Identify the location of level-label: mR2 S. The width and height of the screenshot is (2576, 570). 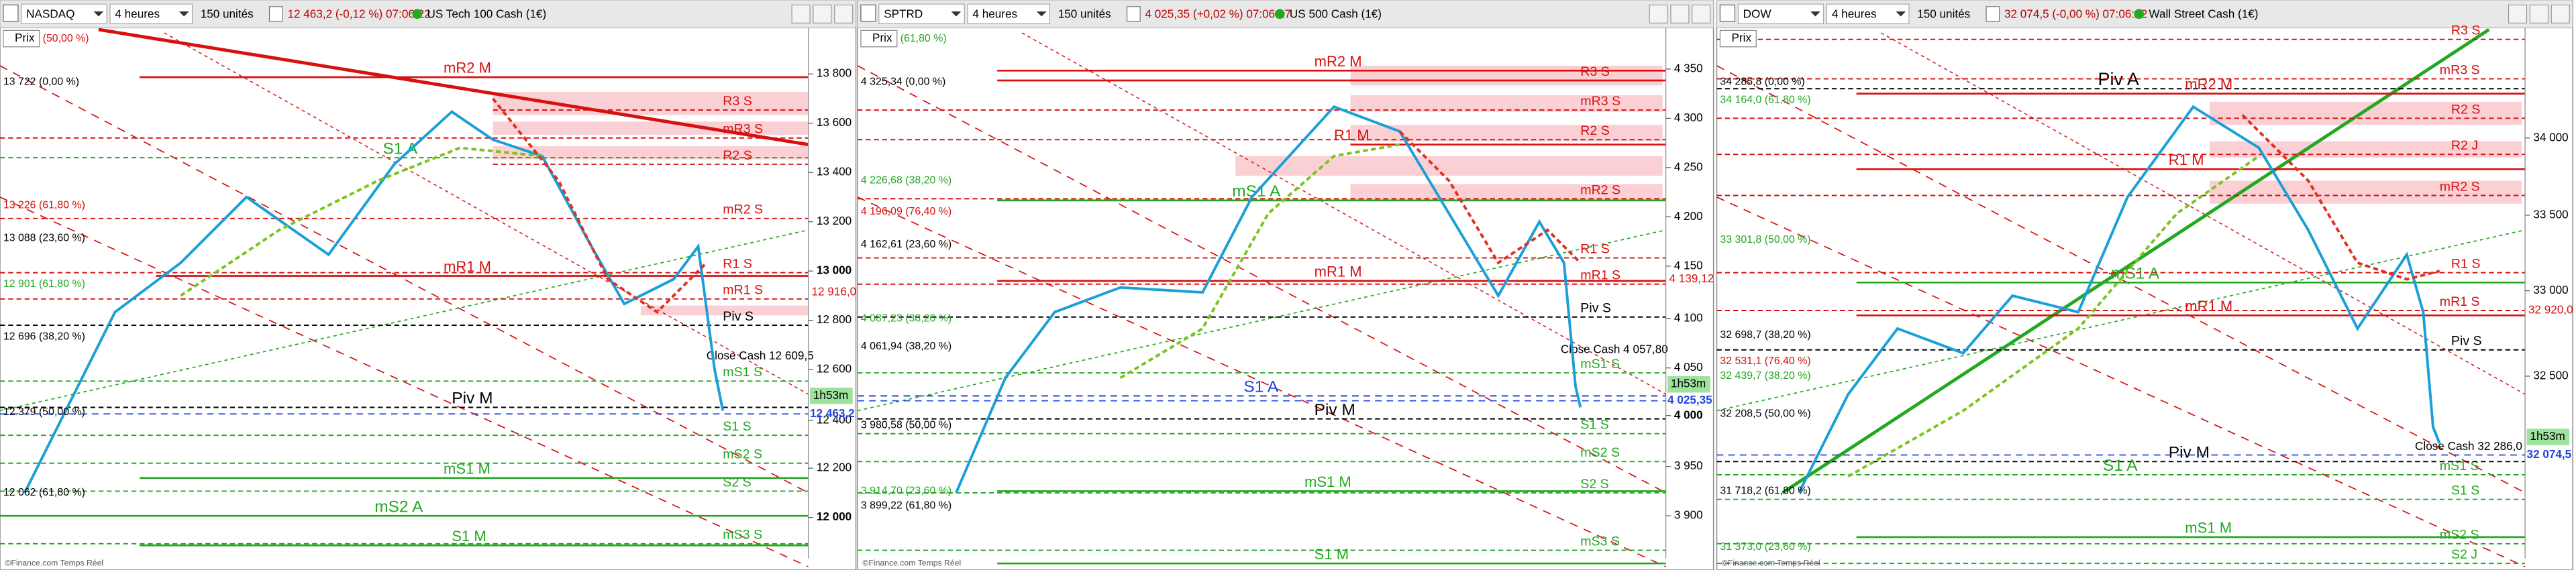
(2460, 186).